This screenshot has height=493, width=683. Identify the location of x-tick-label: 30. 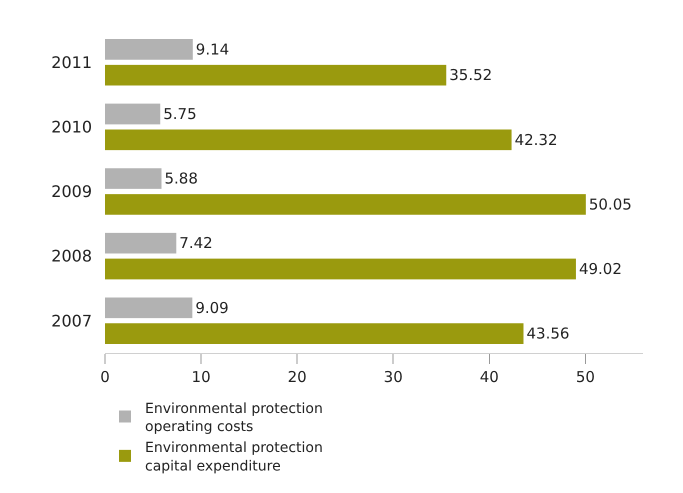
(393, 377).